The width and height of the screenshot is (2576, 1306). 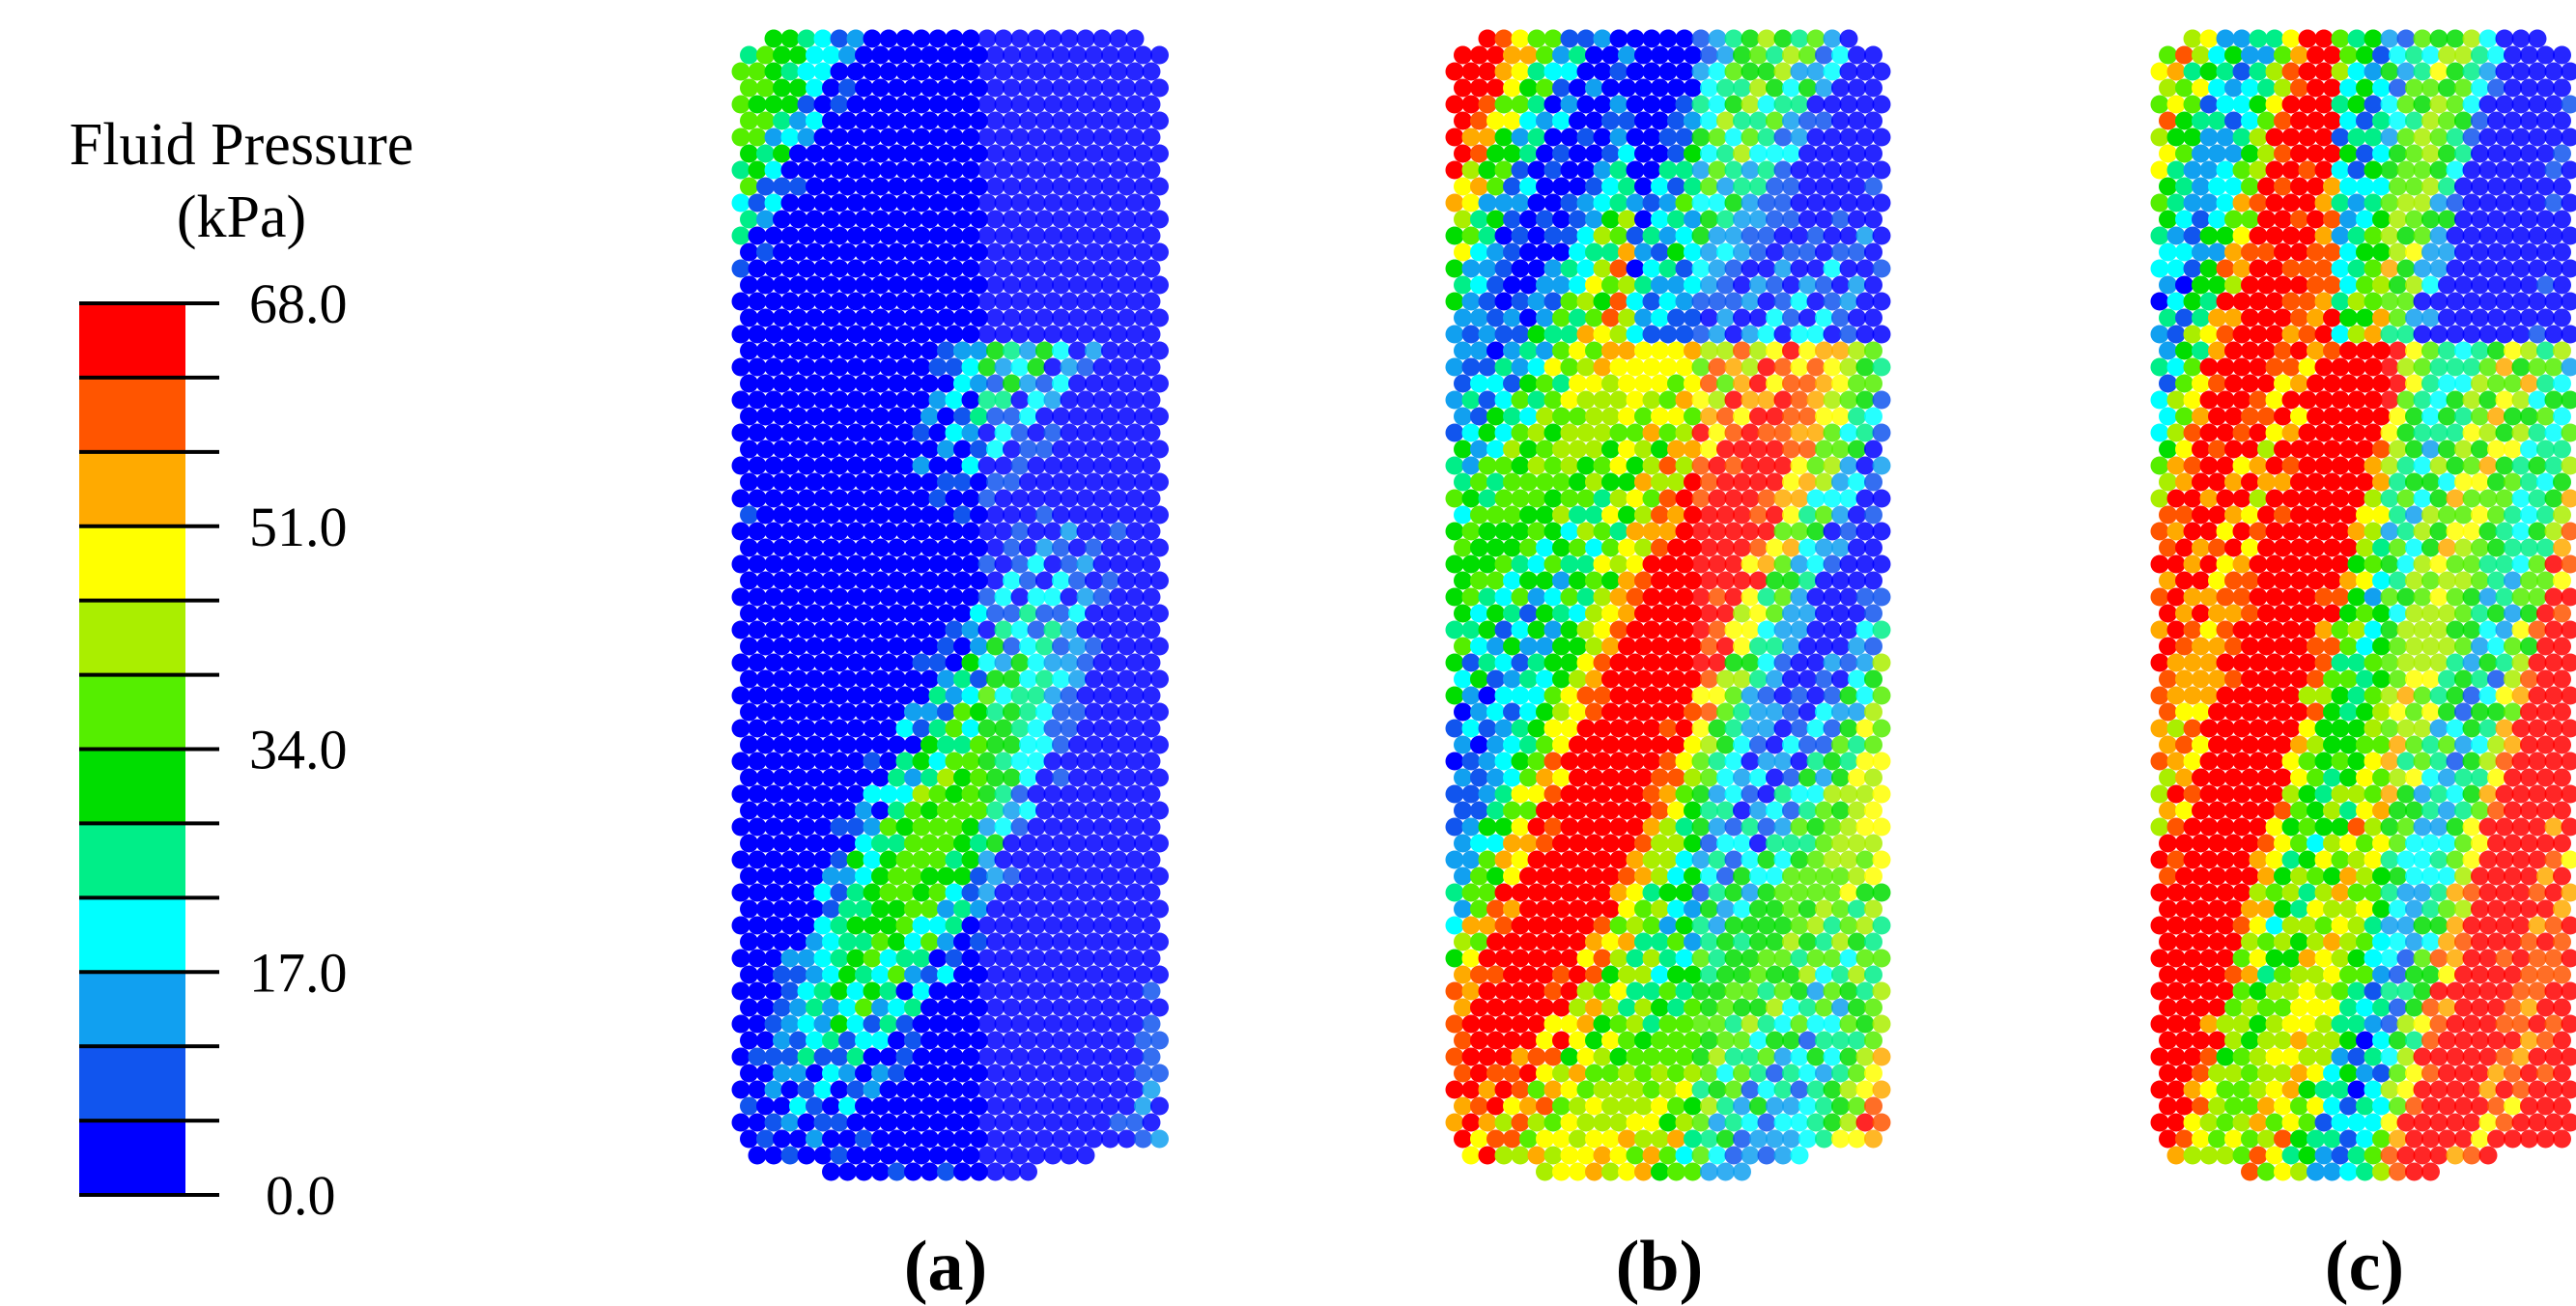 I want to click on colorbar-tick-label: 17.0, so click(x=298, y=972).